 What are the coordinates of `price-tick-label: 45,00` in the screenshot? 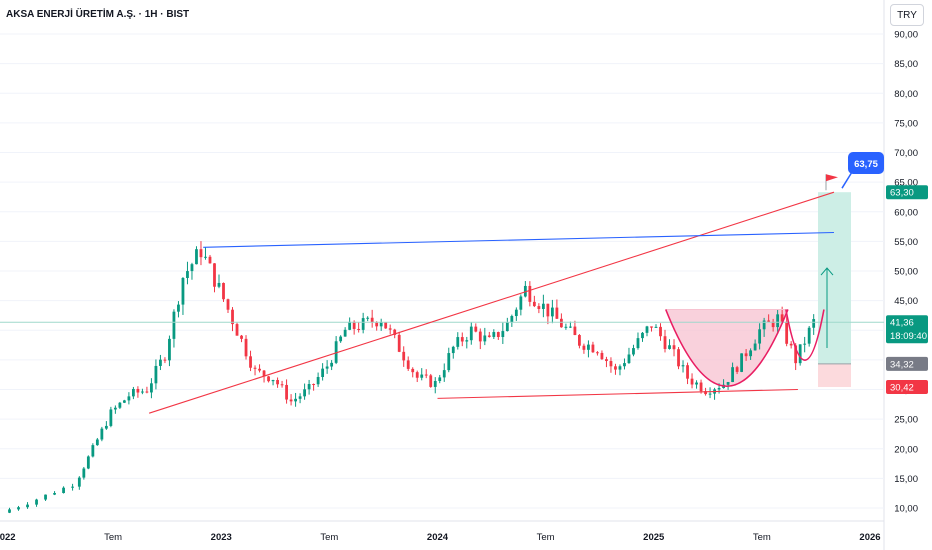 It's located at (906, 301).